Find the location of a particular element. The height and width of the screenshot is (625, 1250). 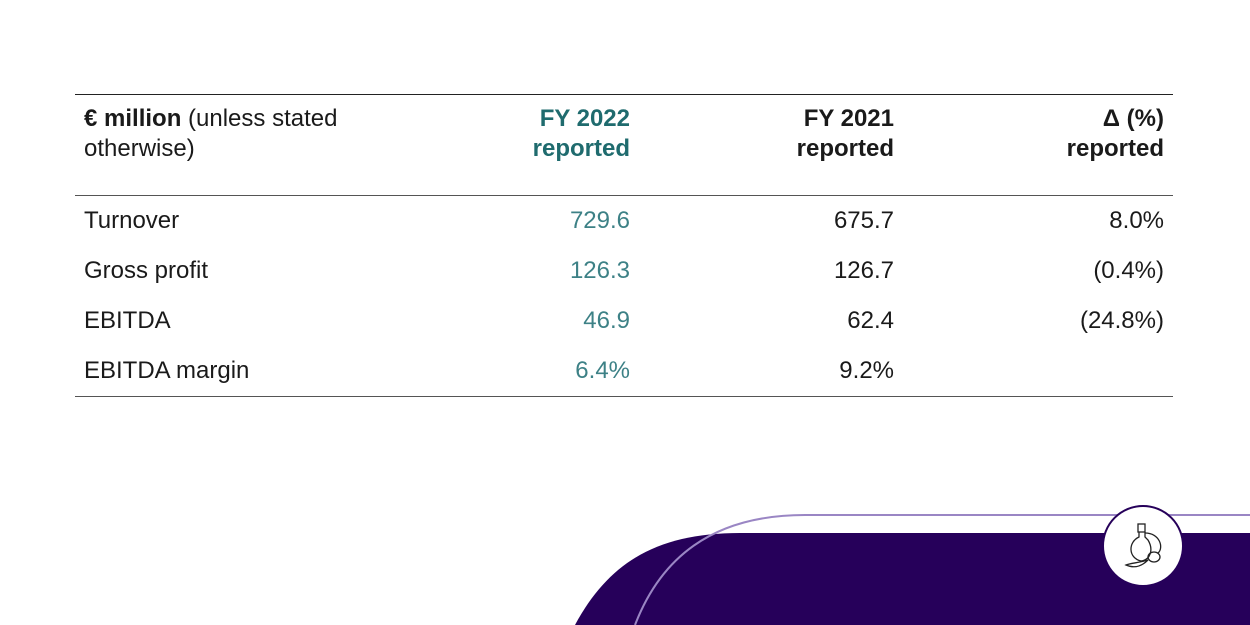

fy2021-value: 9.2% is located at coordinates (866, 370).